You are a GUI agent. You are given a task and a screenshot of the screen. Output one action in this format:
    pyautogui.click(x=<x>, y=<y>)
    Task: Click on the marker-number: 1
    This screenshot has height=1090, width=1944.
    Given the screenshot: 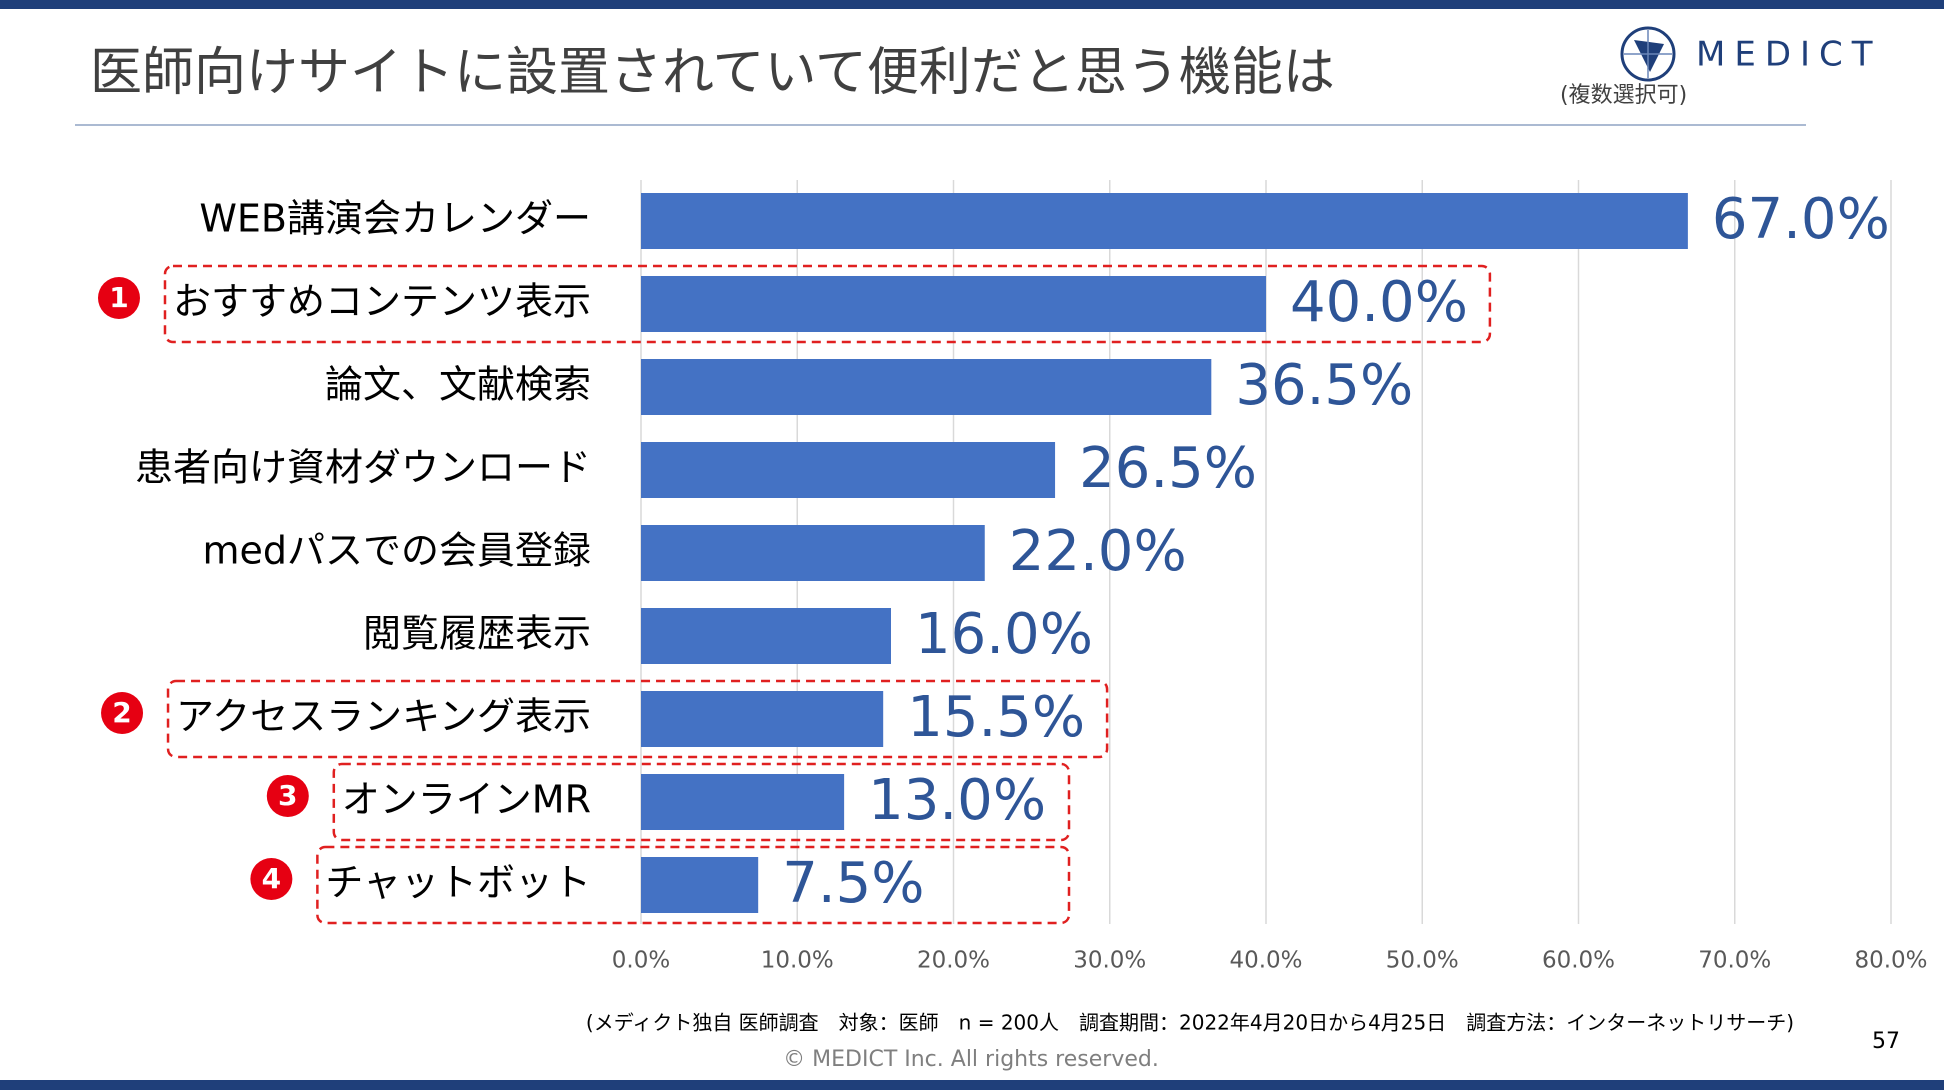 What is the action you would take?
    pyautogui.click(x=118, y=297)
    